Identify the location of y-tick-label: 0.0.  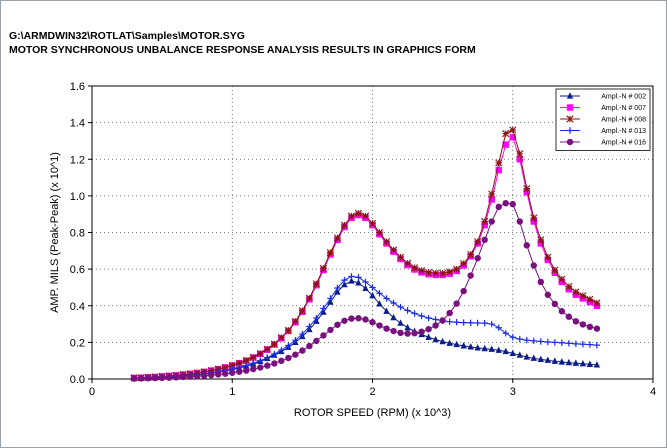
(77, 380).